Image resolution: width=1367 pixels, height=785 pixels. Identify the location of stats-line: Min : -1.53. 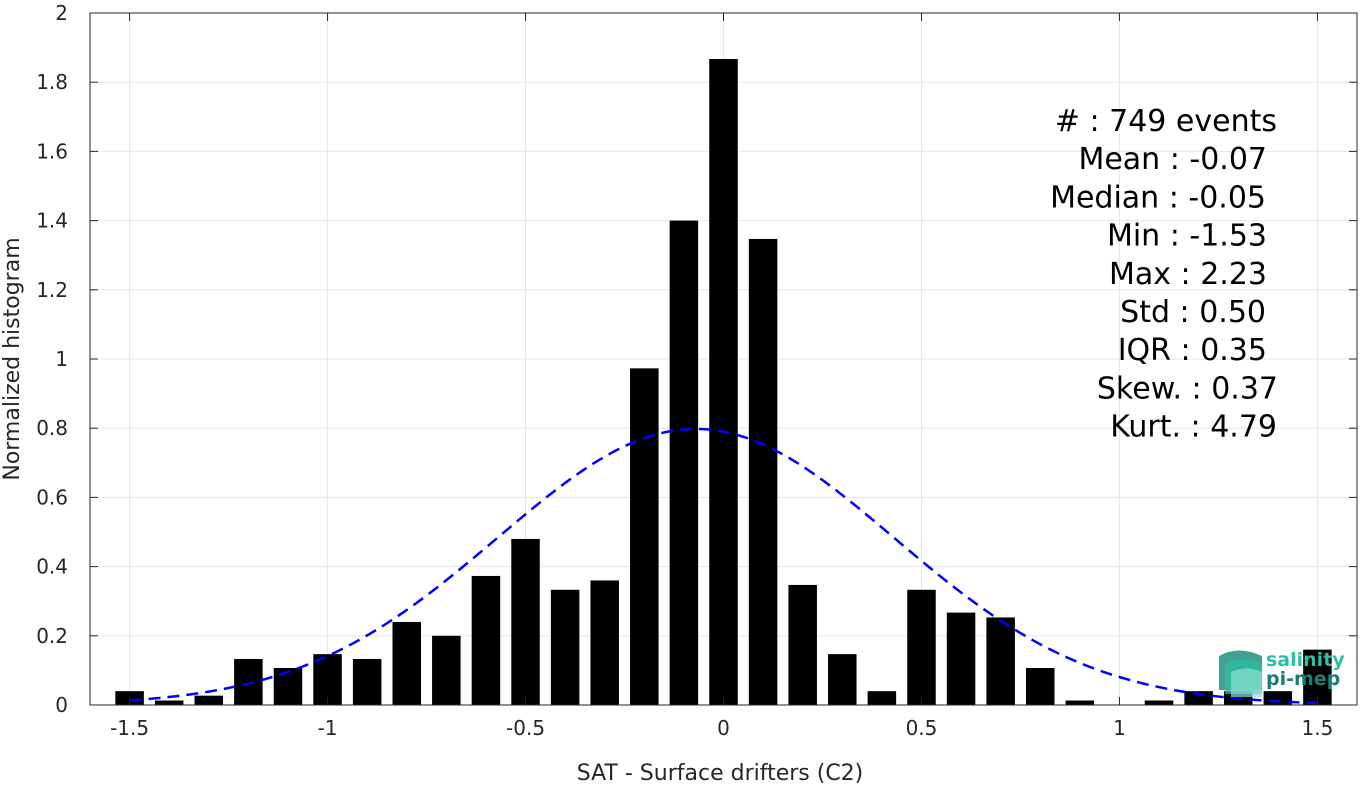
(1187, 236).